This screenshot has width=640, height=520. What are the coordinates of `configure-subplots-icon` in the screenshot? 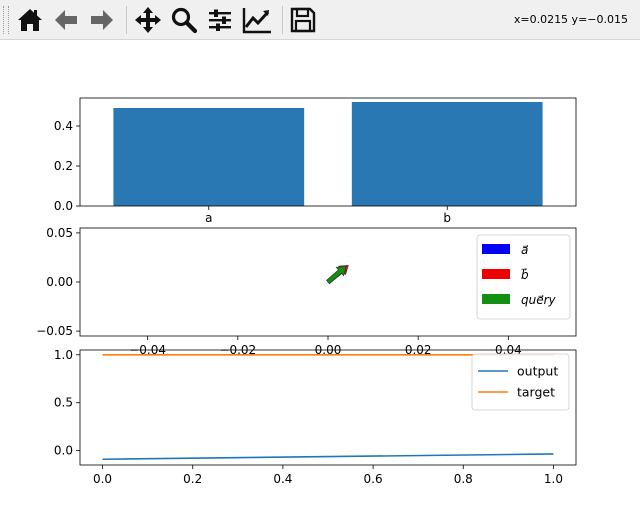 It's located at (220, 20).